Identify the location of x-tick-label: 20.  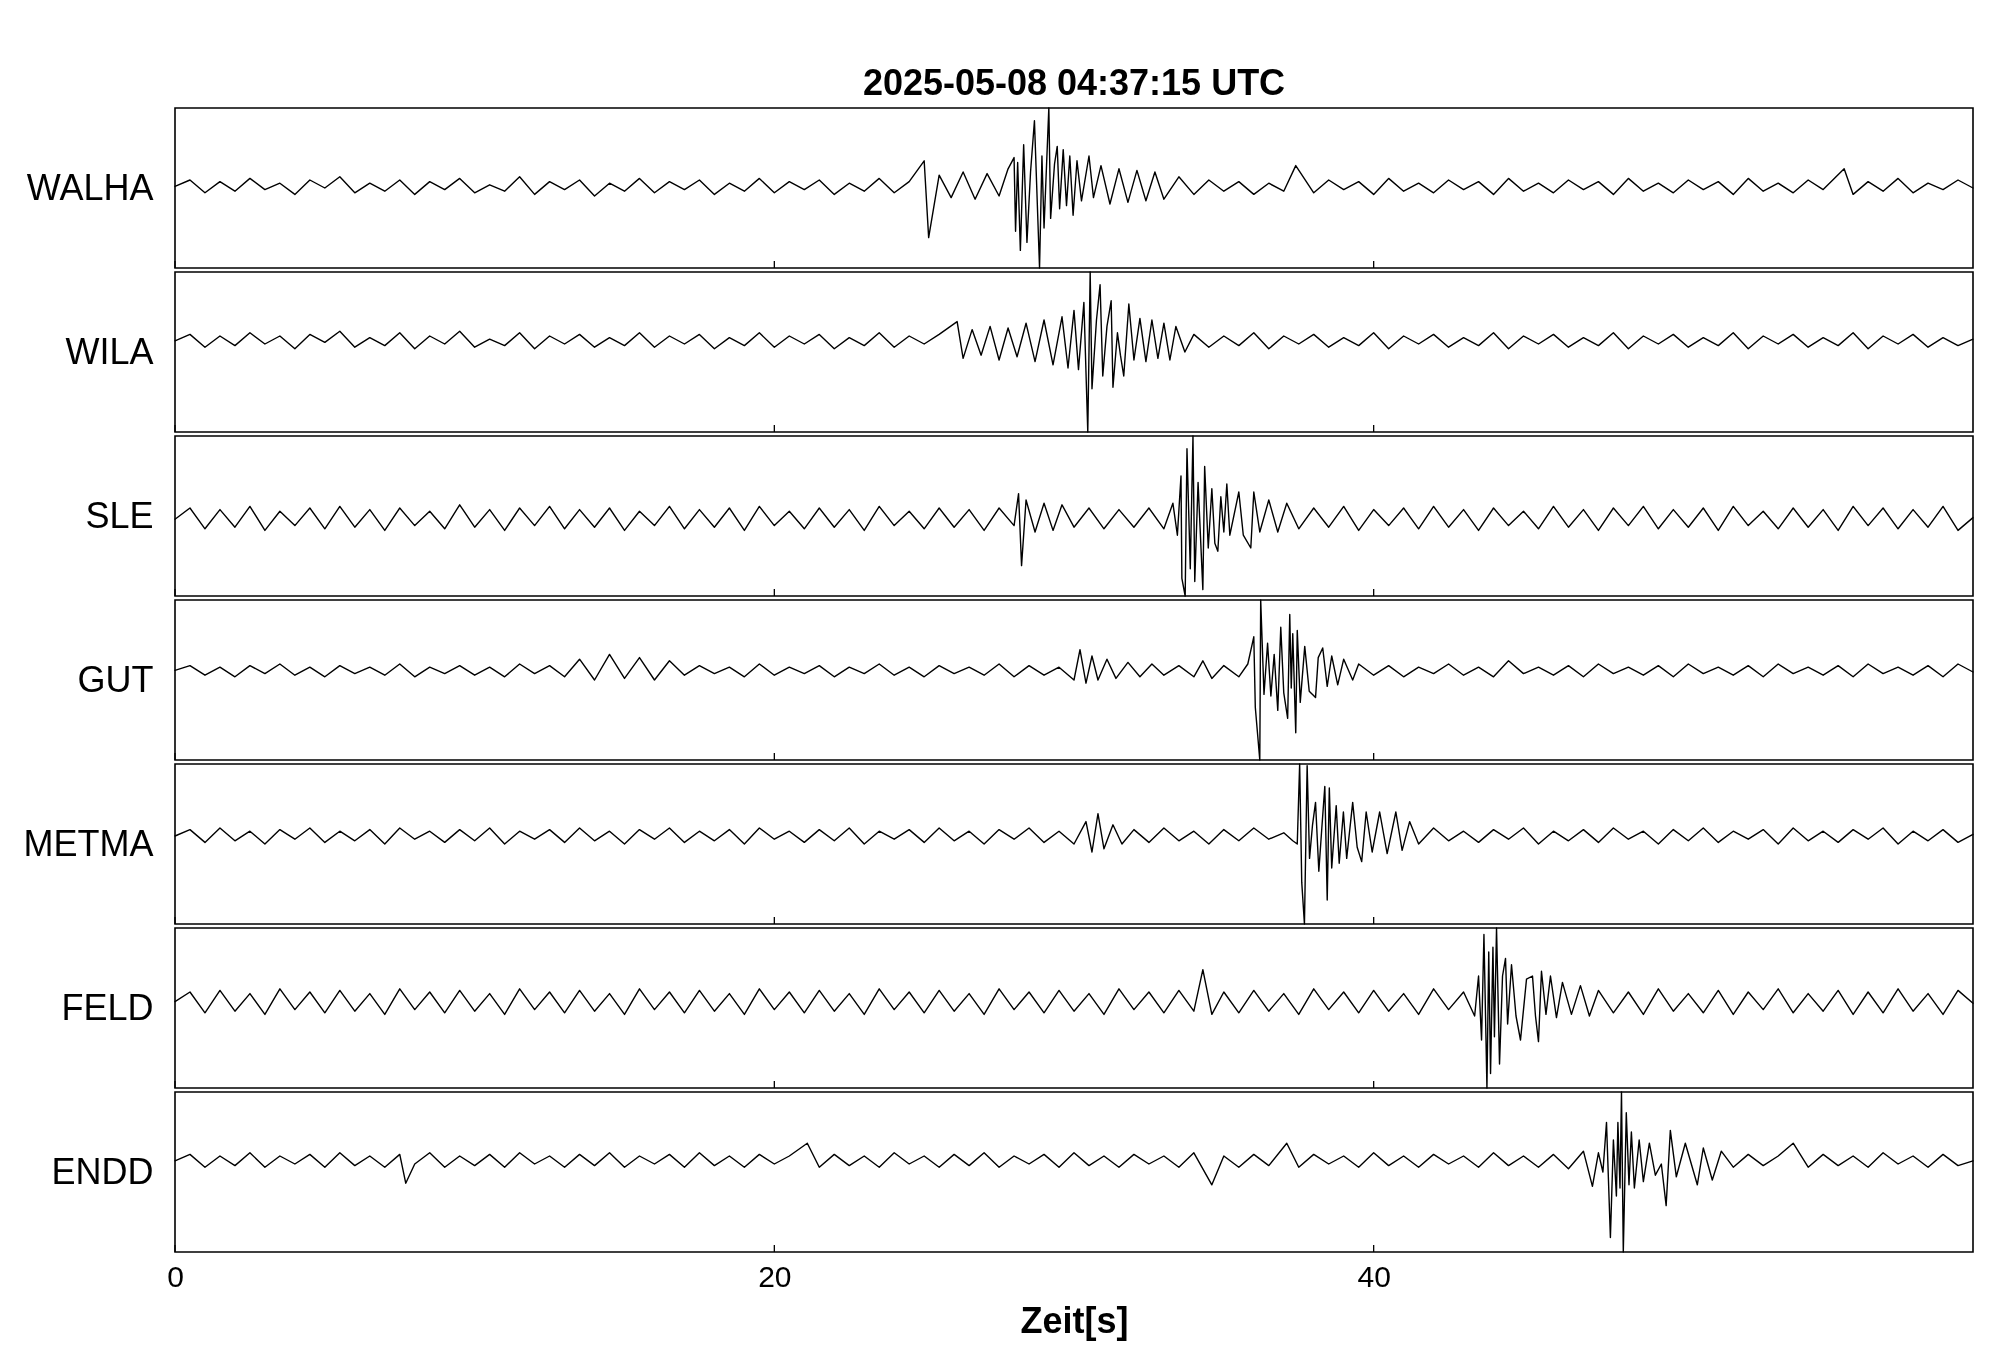
(775, 1276).